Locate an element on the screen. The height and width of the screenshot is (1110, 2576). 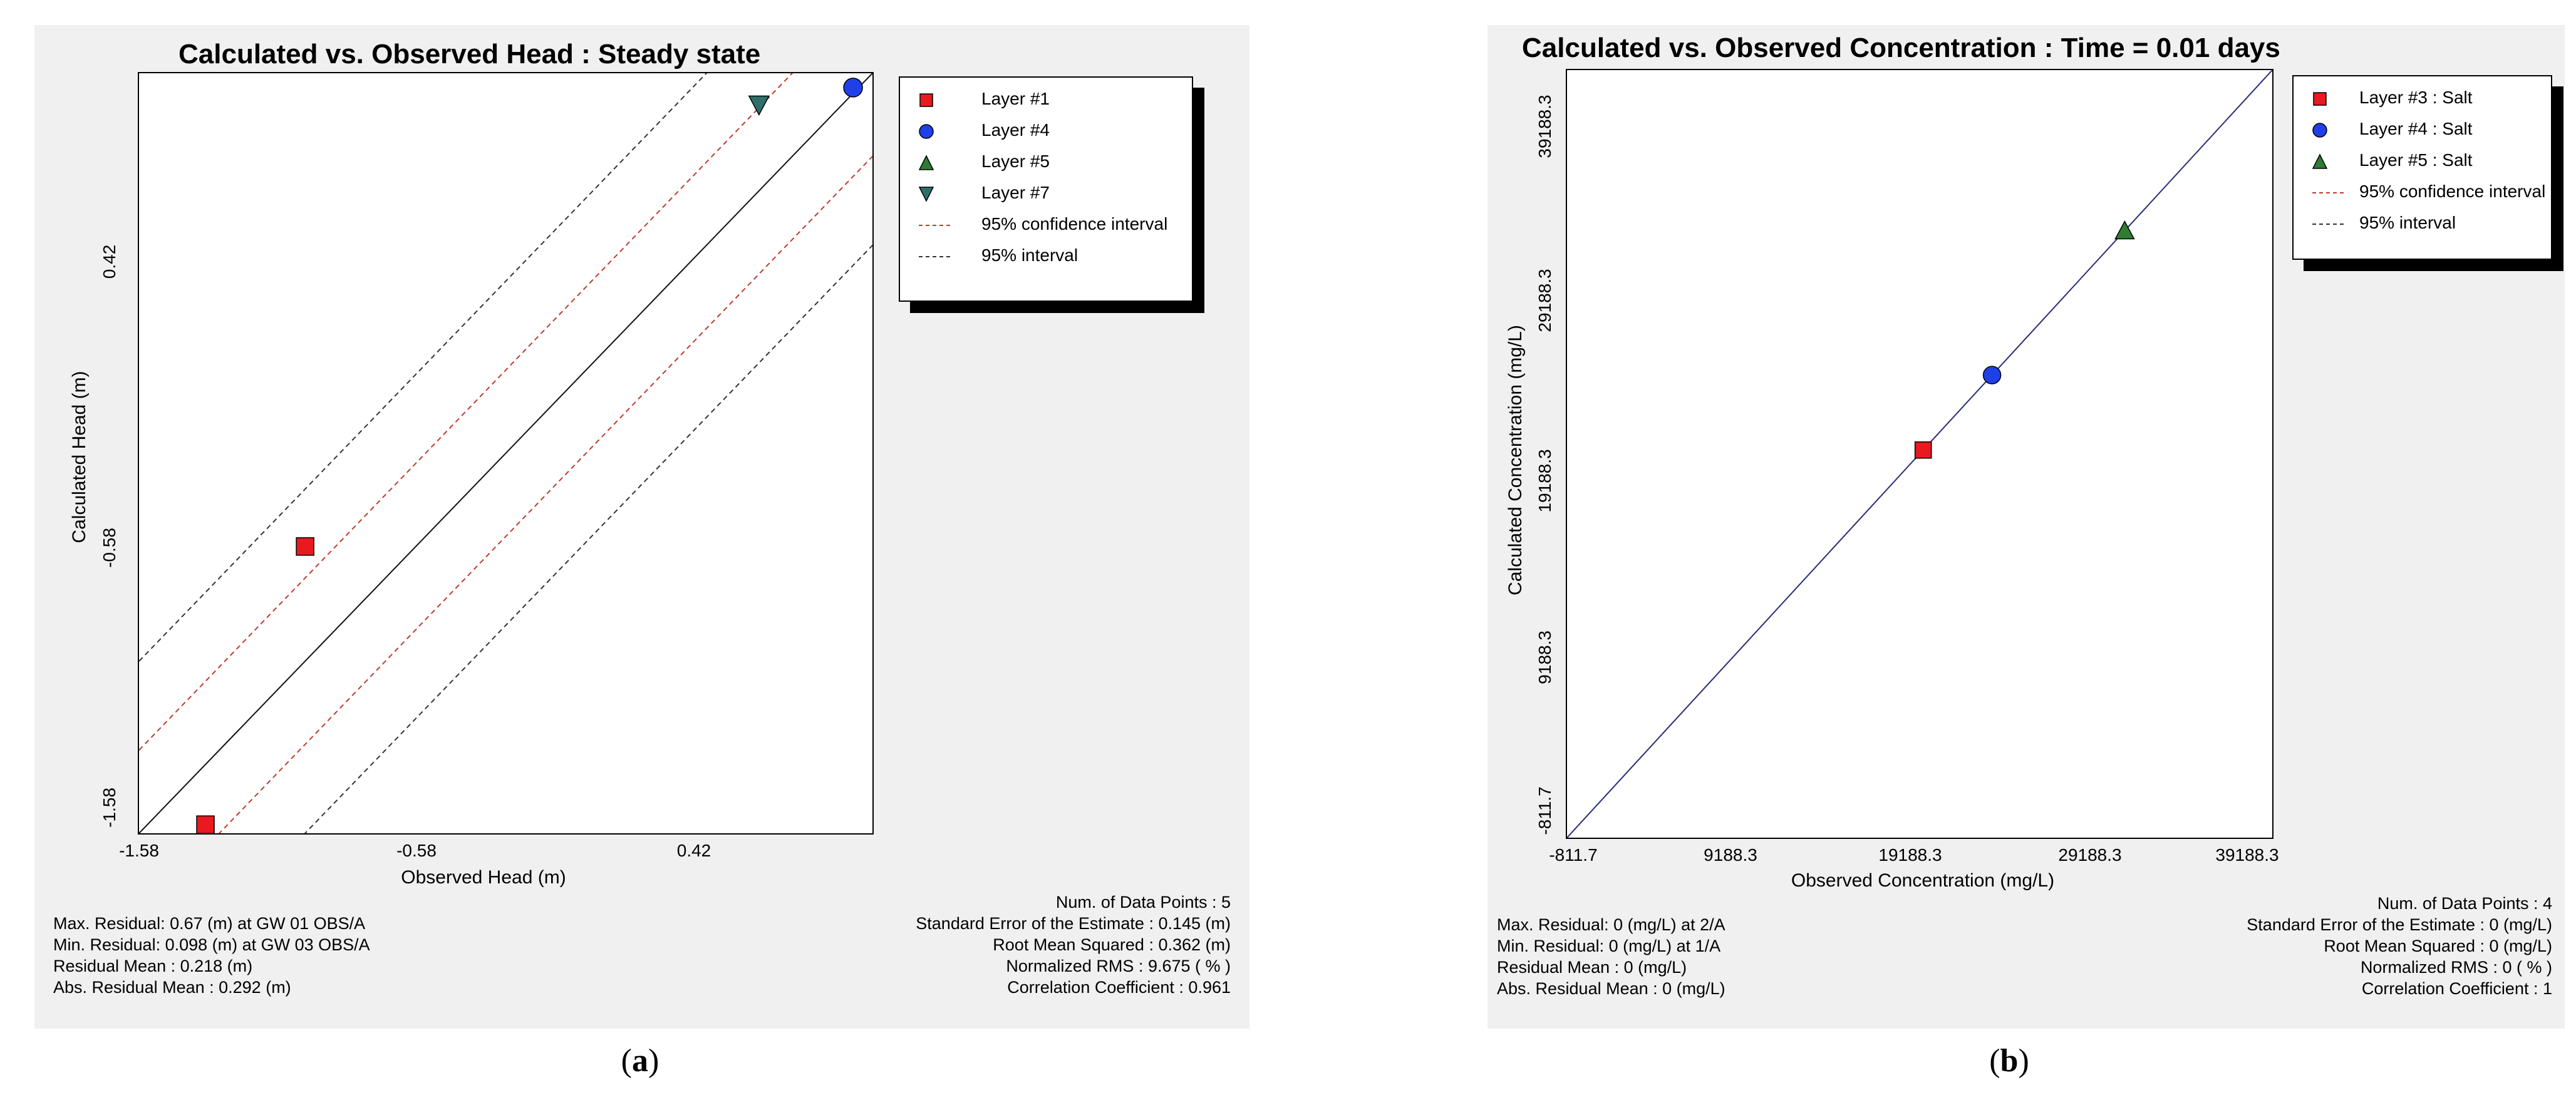
legend-item: Layer #7 is located at coordinates (1046, 194).